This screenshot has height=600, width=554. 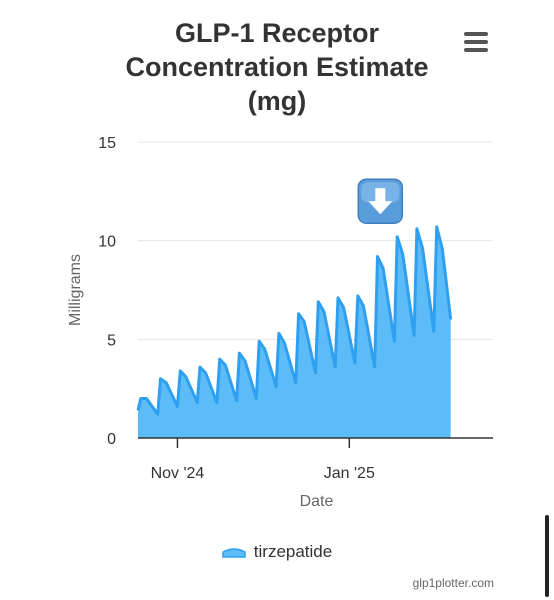 I want to click on scrollbar, so click(x=547, y=556).